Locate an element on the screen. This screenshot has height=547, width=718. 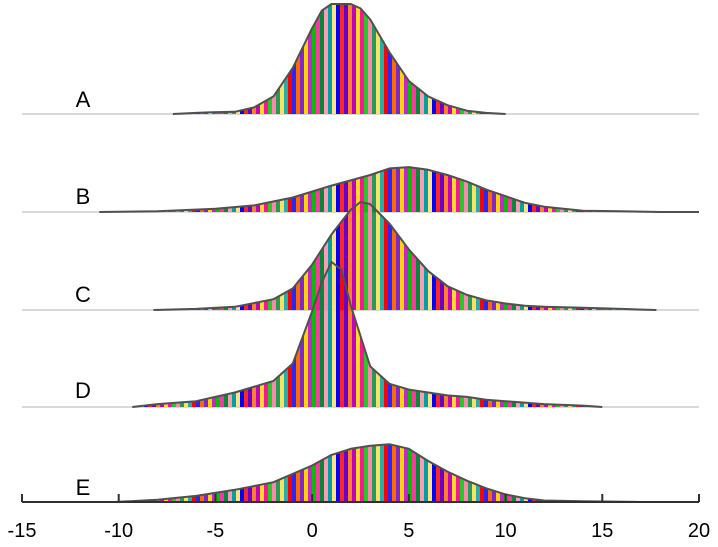
x-tick-label: 5 is located at coordinates (408, 531).